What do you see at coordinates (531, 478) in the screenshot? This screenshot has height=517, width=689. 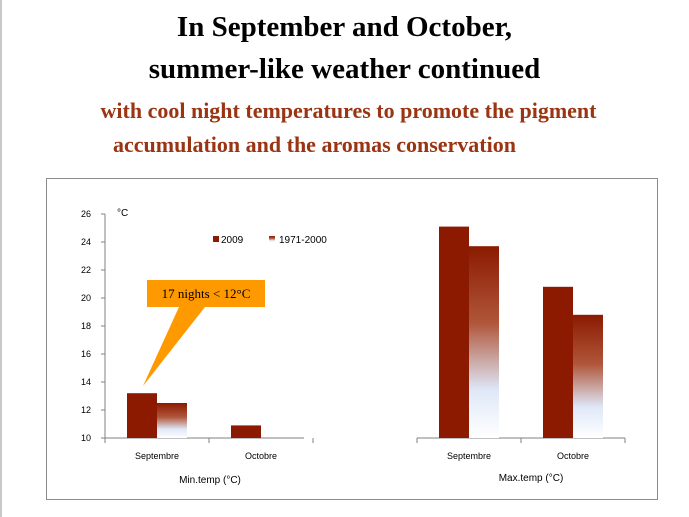 I see `group-label-max-temp: Max.temp (°C)` at bounding box center [531, 478].